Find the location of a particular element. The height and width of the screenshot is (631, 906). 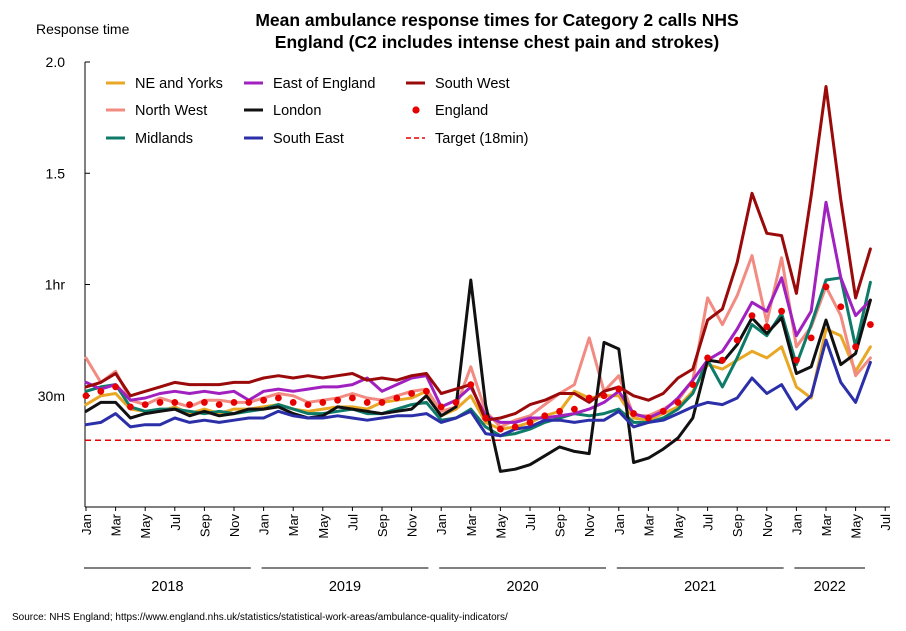

year-label: 2019 is located at coordinates (345, 587).